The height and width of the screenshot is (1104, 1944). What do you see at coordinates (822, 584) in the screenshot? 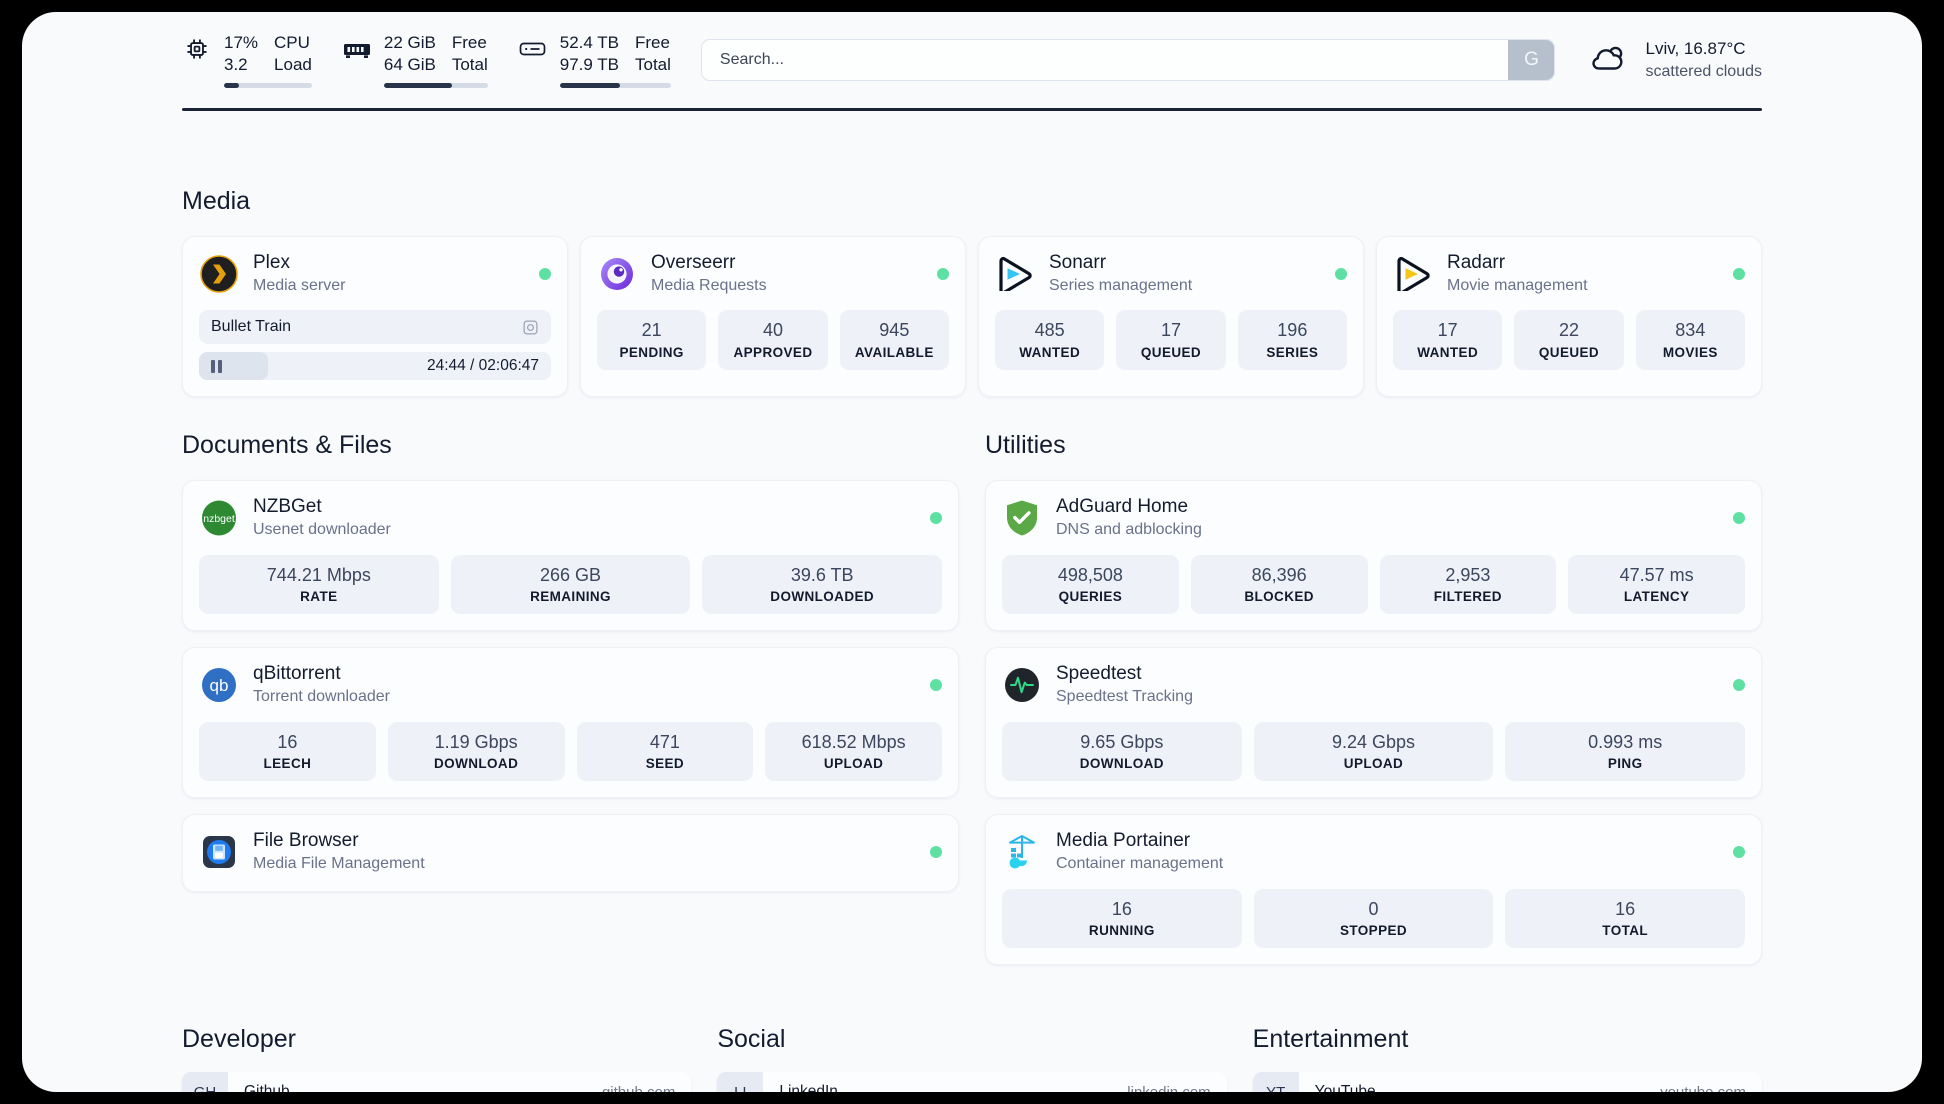
I see `stat-tile: 39.6 TB DOWNLOADED` at bounding box center [822, 584].